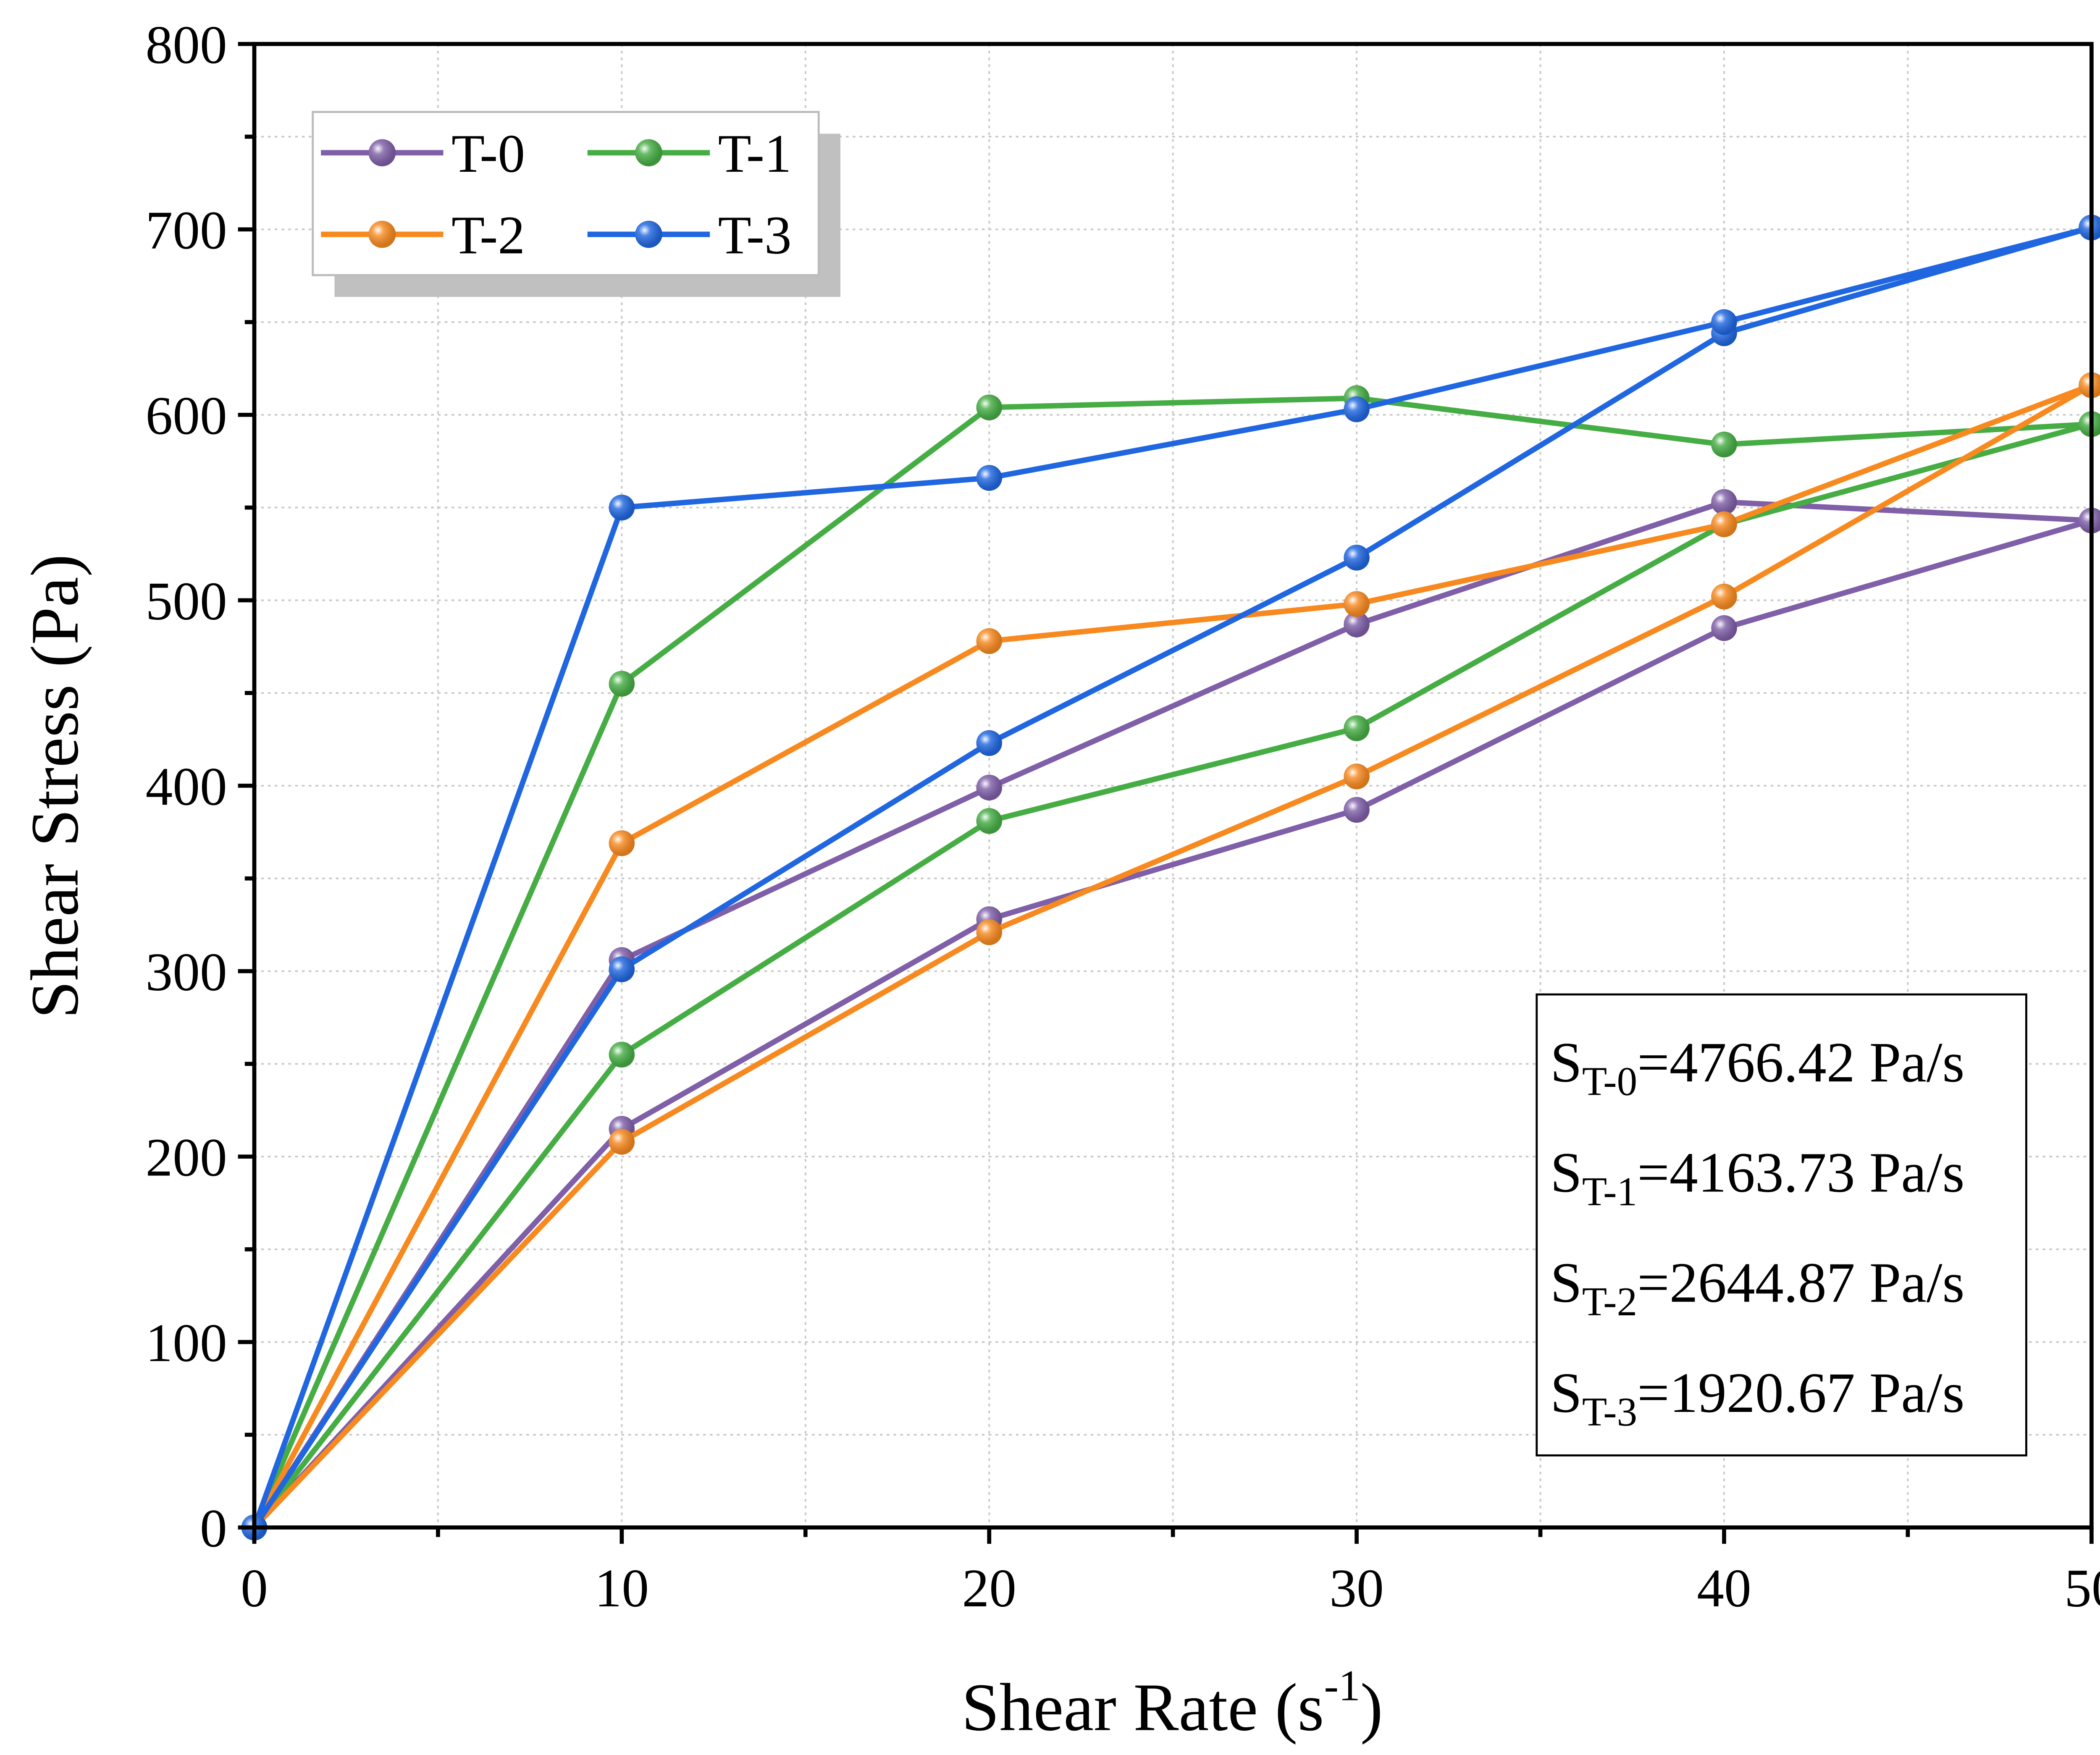 Image resolution: width=2100 pixels, height=1755 pixels. I want to click on x-tick-label: 50, so click(2082, 1588).